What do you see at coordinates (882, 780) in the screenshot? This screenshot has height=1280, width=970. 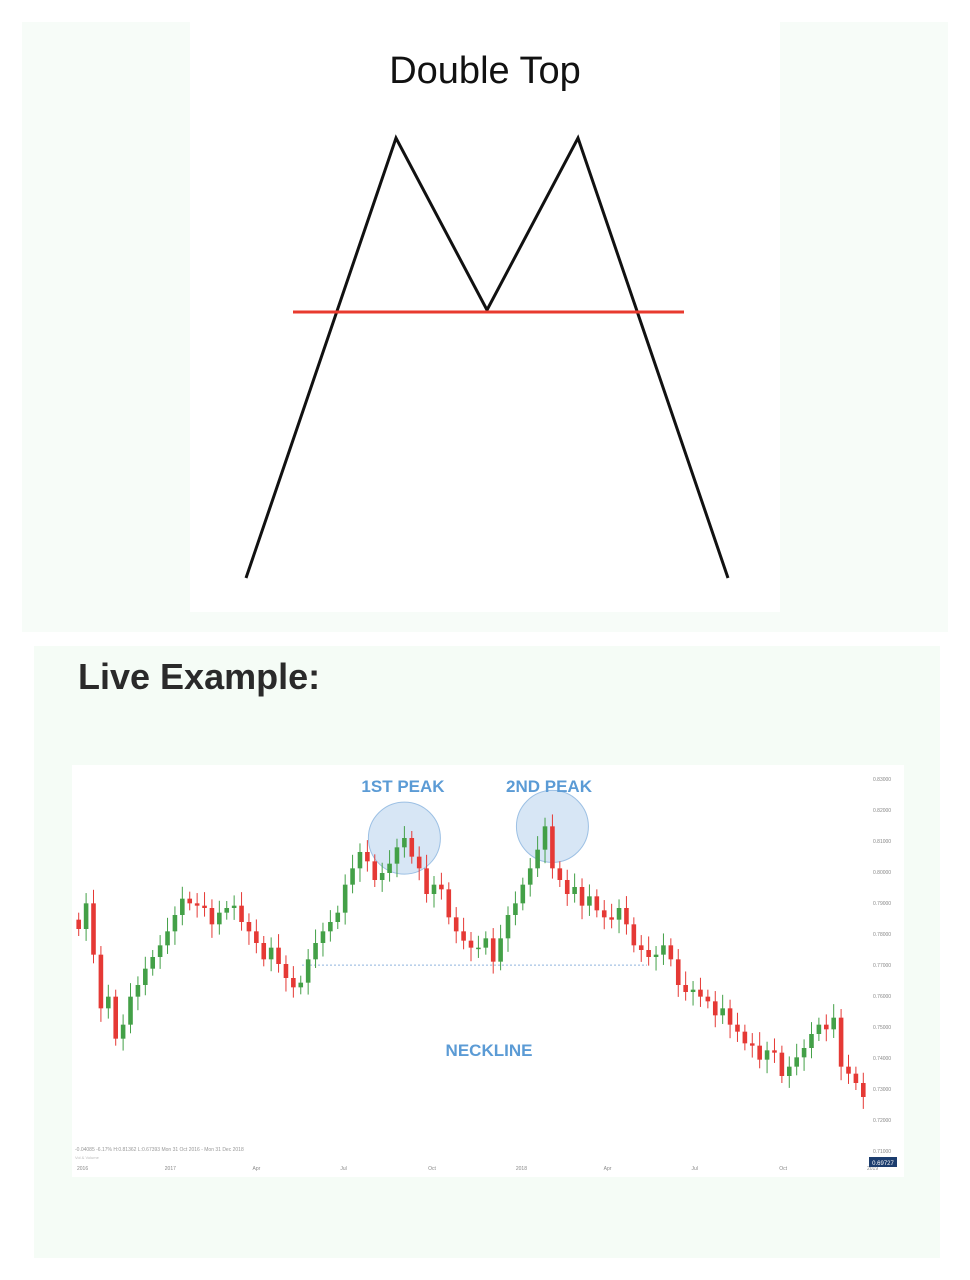 I see `y-tick-label: 0.83000` at bounding box center [882, 780].